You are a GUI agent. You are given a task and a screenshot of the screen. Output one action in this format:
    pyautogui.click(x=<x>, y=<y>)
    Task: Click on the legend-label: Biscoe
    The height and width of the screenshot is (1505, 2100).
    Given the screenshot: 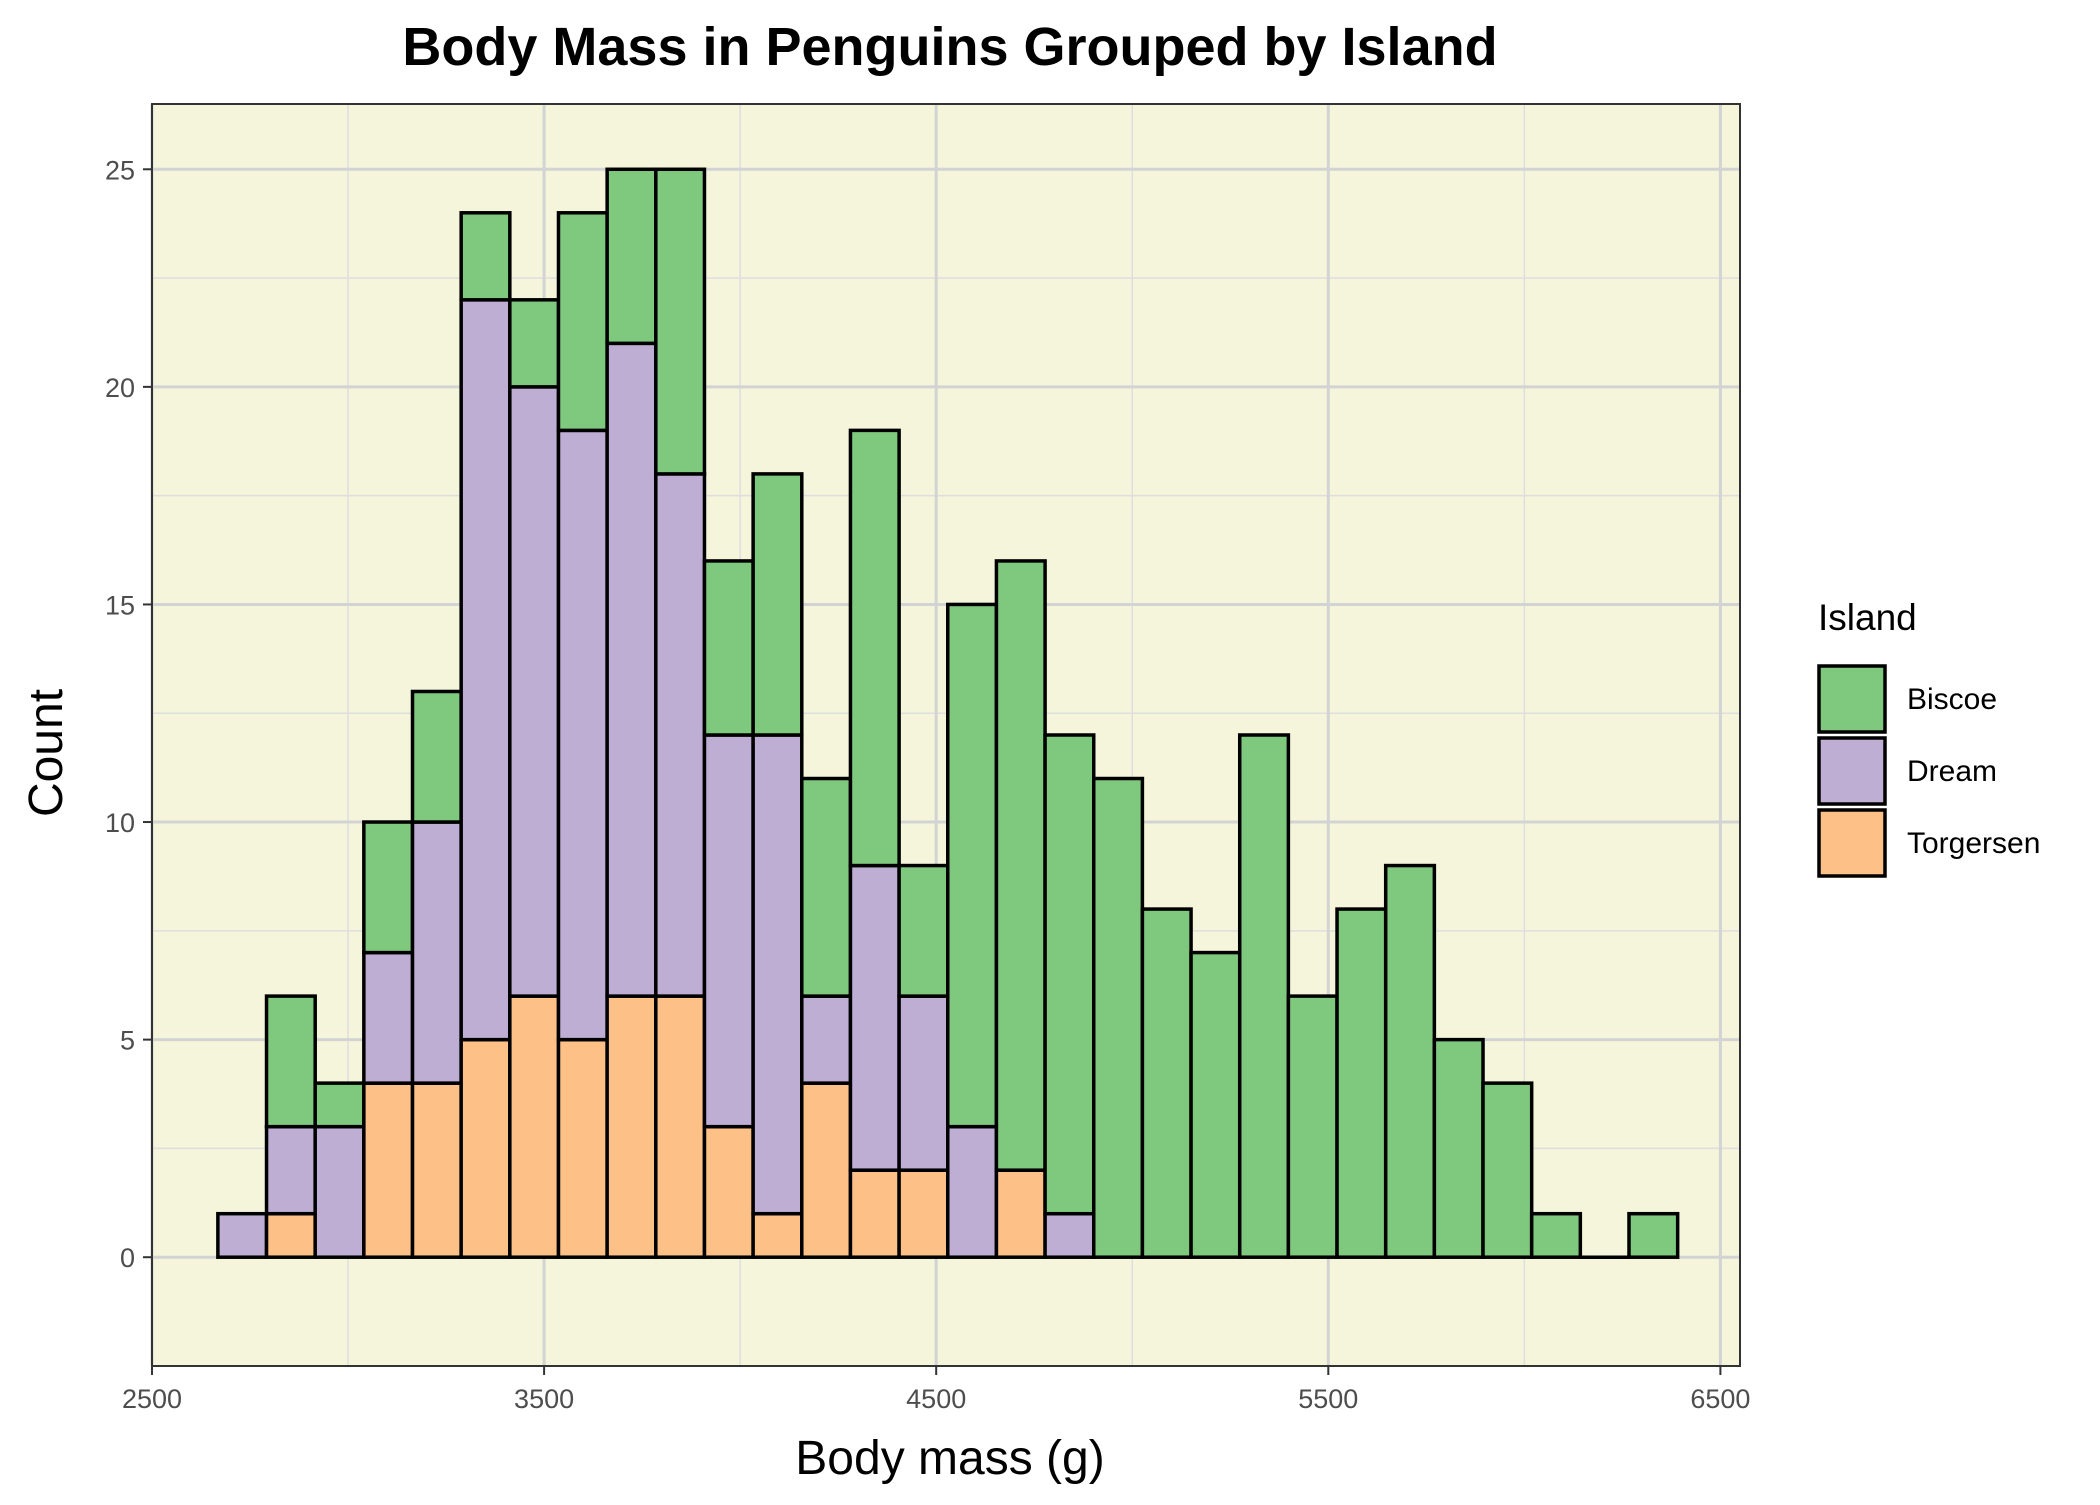 What is the action you would take?
    pyautogui.click(x=1952, y=699)
    